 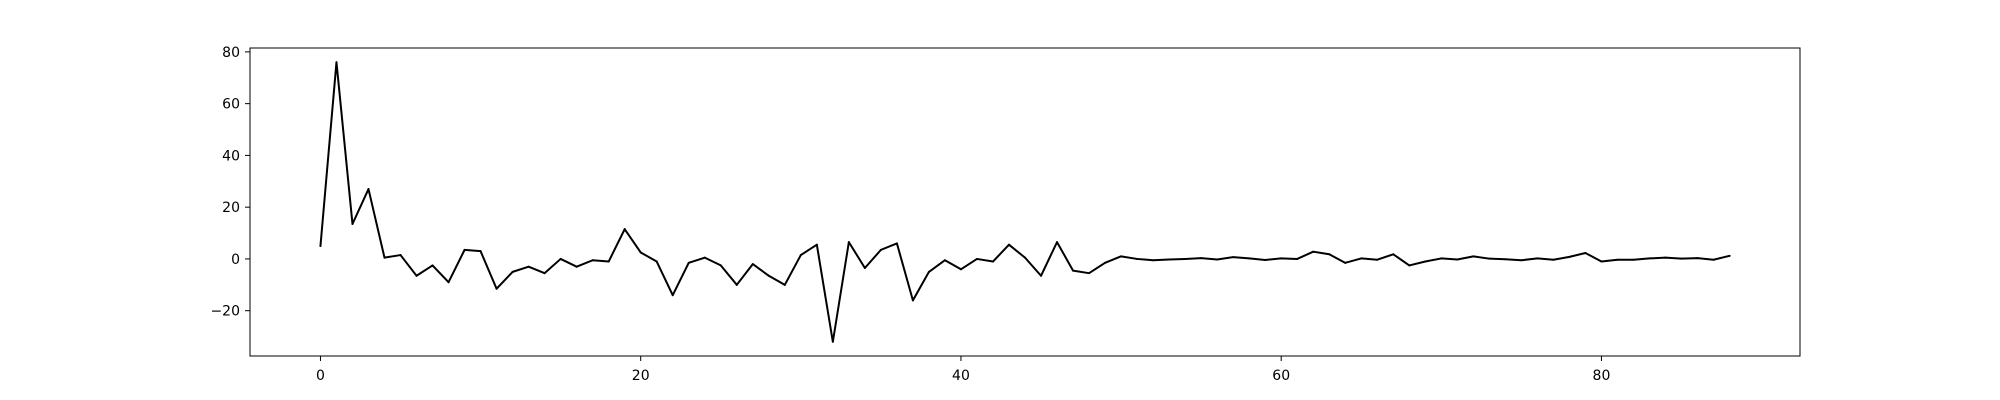 I want to click on x-tick-label: 20, so click(x=641, y=376).